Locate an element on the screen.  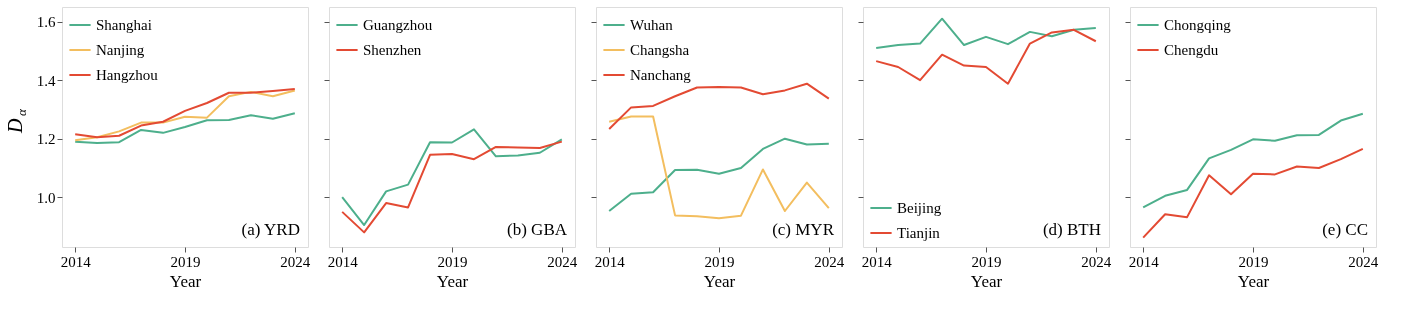
legend-label: Chengdu is located at coordinates (1191, 50).